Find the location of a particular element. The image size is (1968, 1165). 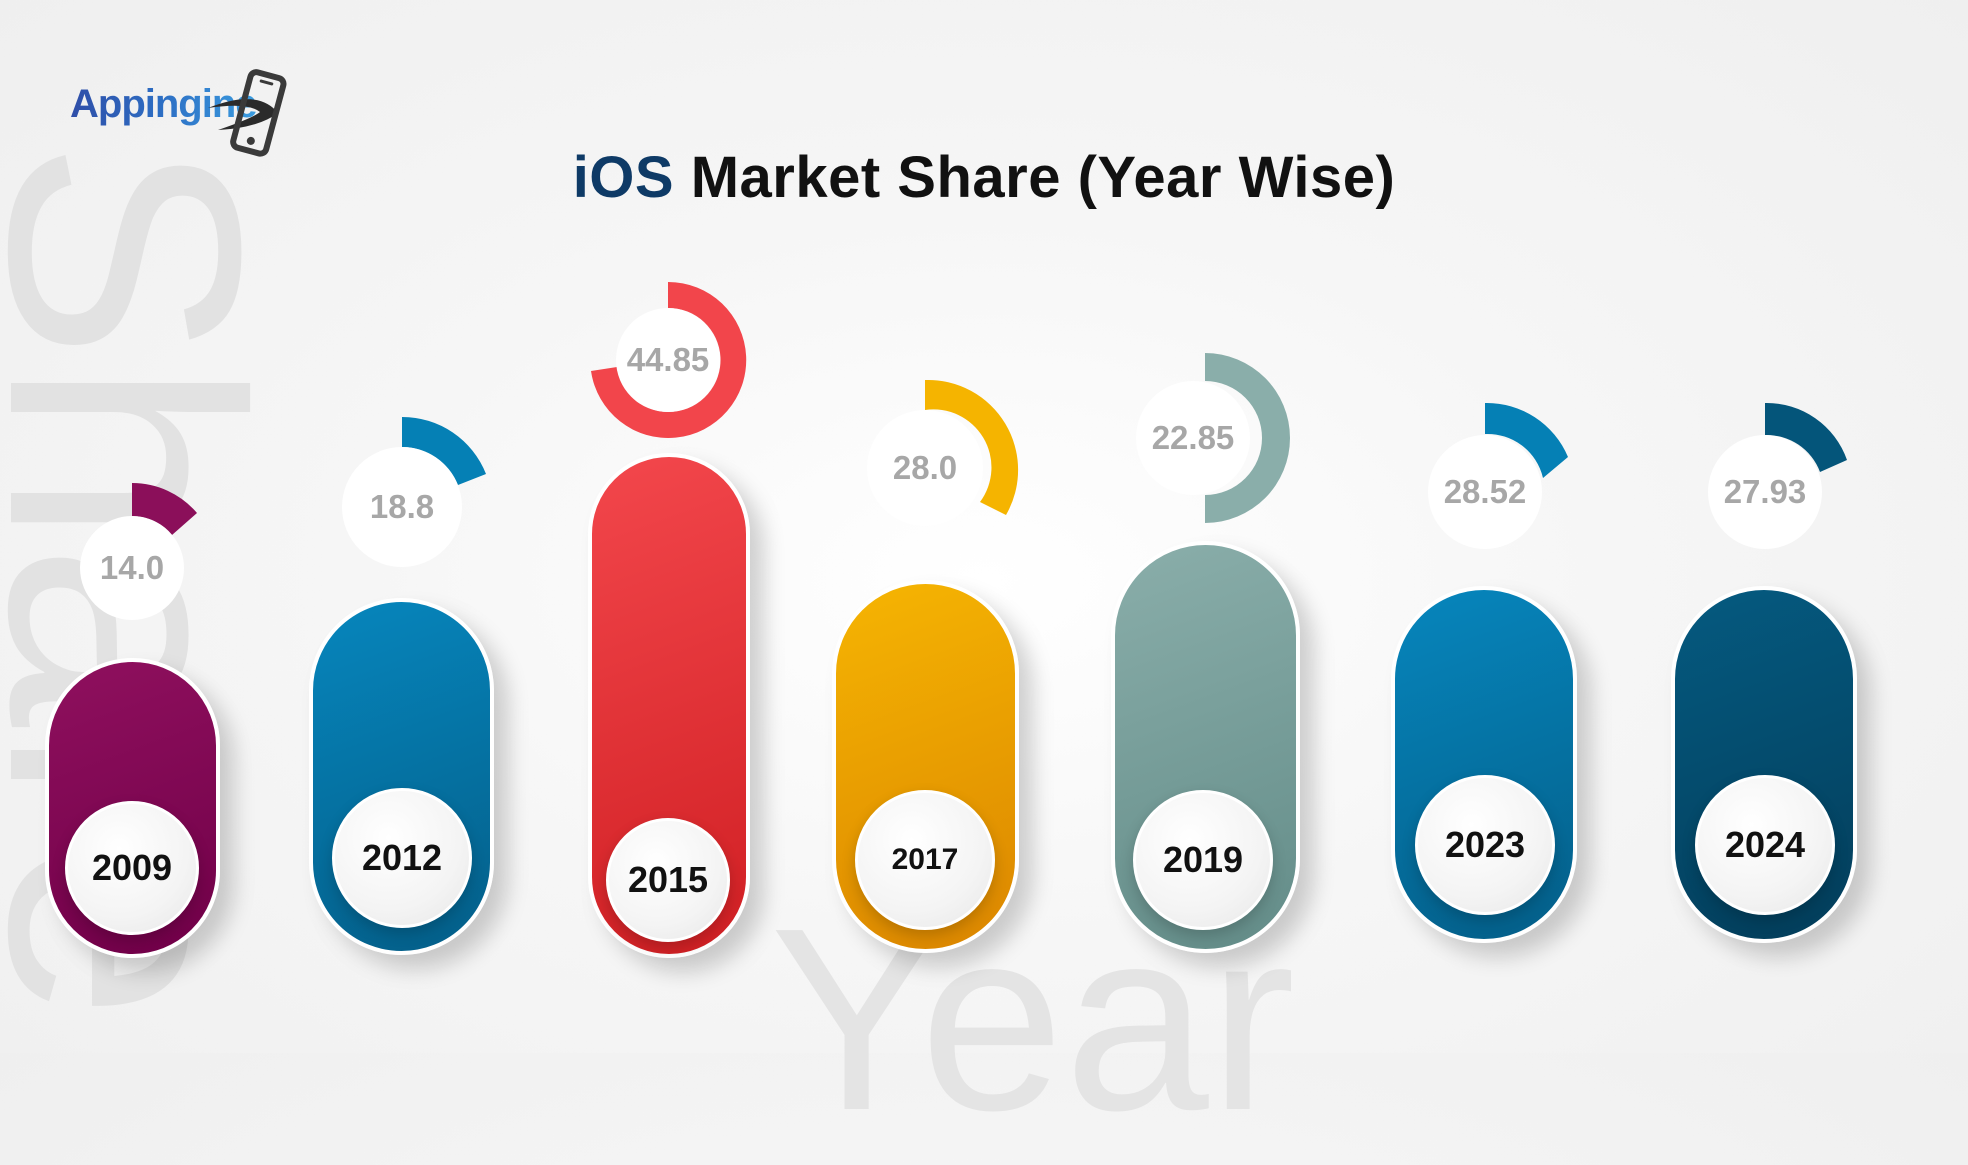

arc-2024 is located at coordinates (1806, 437).